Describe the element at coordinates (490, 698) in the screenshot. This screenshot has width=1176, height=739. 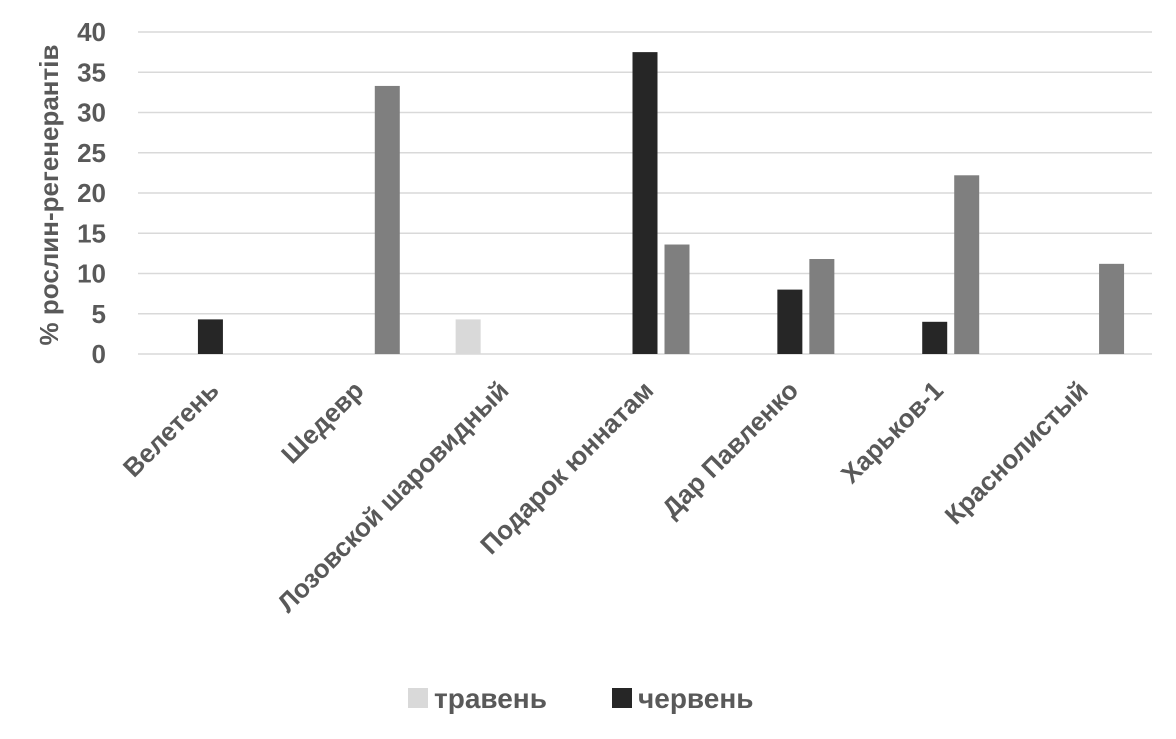
I see `legend-label: травень` at that location.